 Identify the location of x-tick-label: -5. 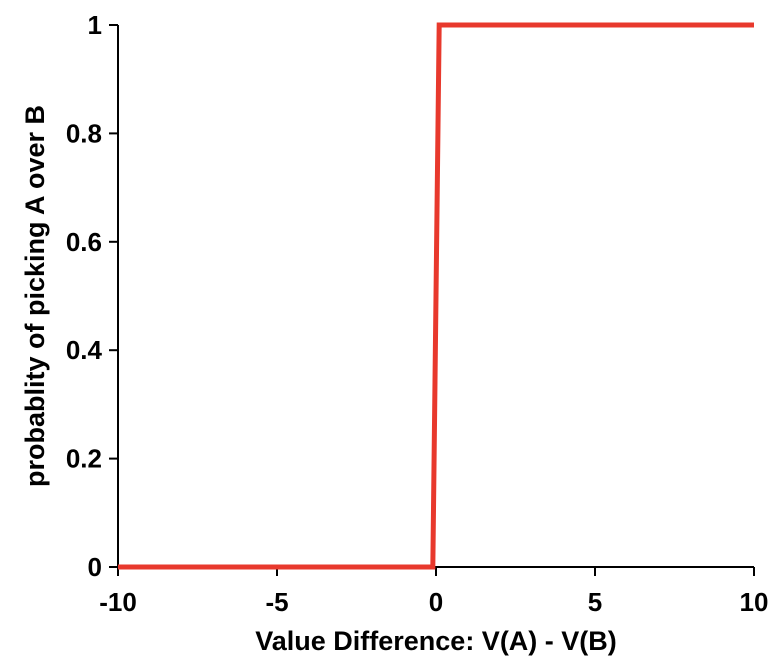
(276, 602).